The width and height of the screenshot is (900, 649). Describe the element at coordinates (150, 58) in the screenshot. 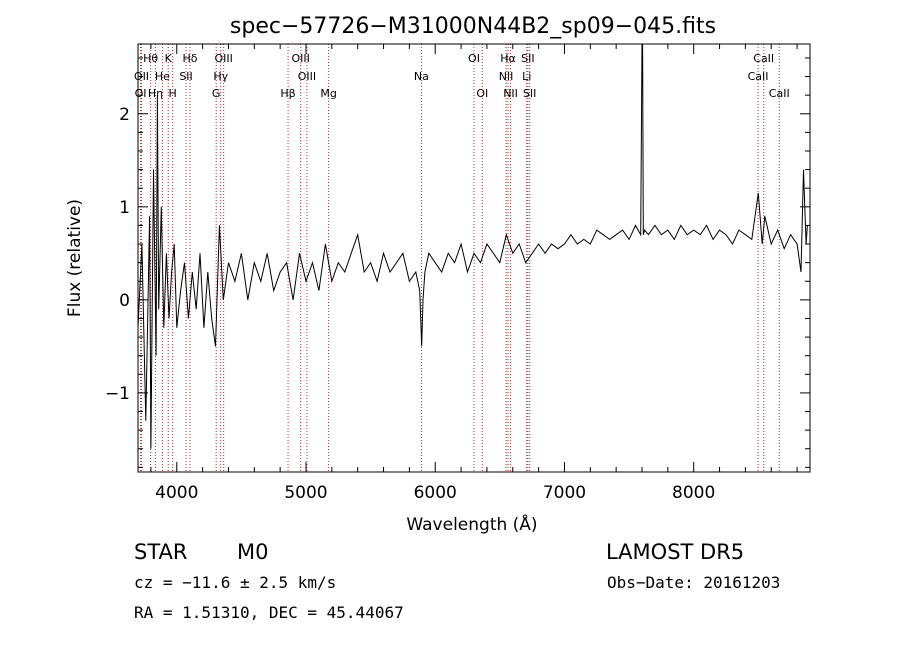

I see `line-marker-label: Hθ` at that location.